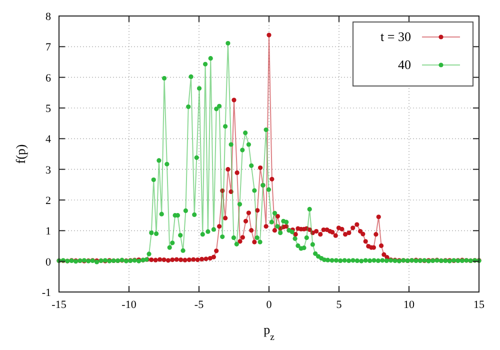 Image resolution: width=500 pixels, height=350 pixels. What do you see at coordinates (46, 293) in the screenshot?
I see `y-tick-label: -1` at bounding box center [46, 293].